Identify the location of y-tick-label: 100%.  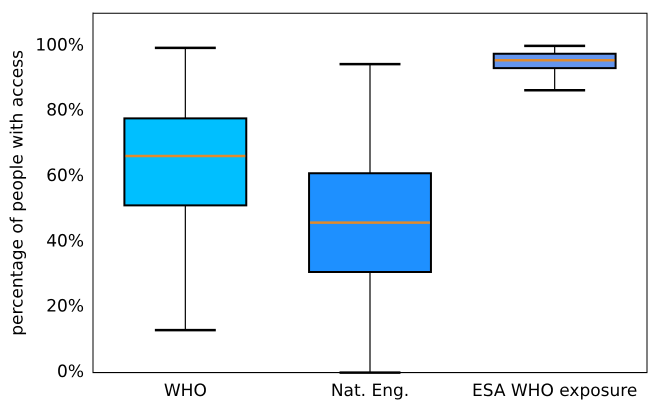
(59, 45).